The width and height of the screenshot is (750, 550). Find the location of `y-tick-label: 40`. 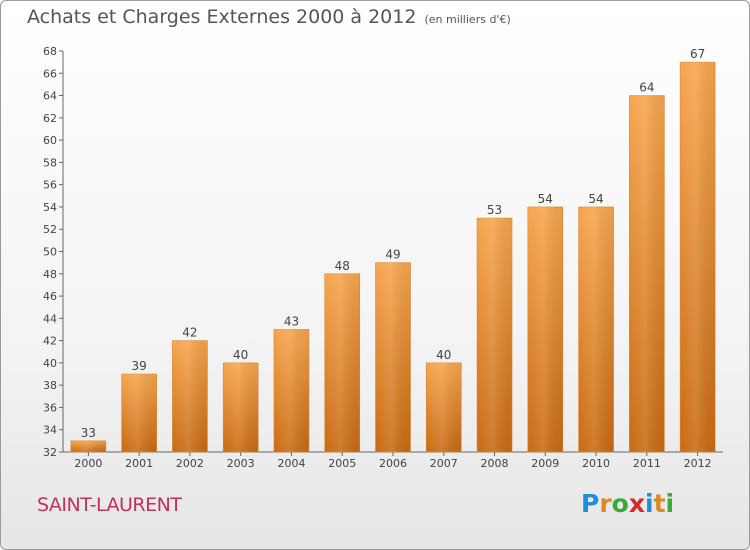

y-tick-label: 40 is located at coordinates (50, 363).